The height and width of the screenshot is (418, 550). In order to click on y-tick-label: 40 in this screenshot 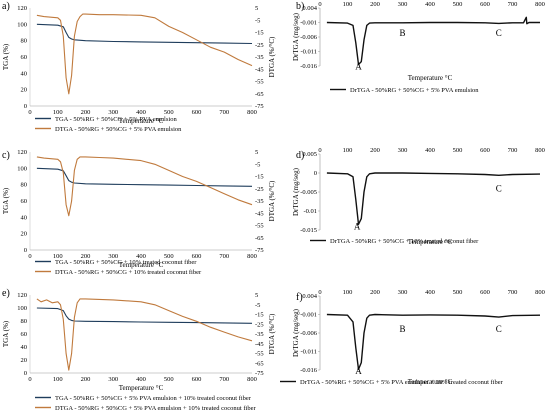, I will do `click(24, 347)`.